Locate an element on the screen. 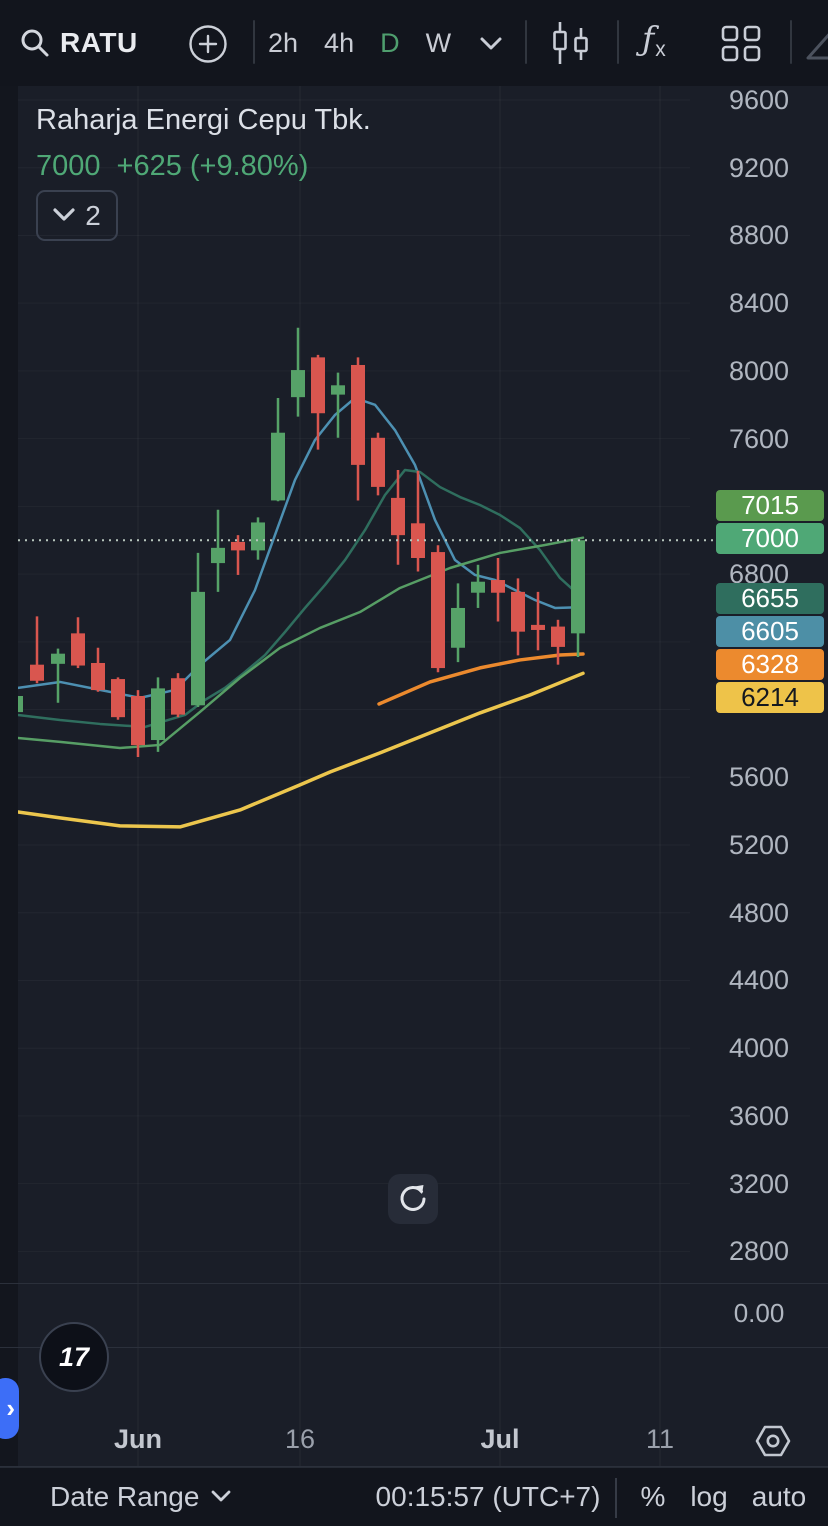 The width and height of the screenshot is (828, 1526). price-tick-label: 4400 is located at coordinates (759, 980).